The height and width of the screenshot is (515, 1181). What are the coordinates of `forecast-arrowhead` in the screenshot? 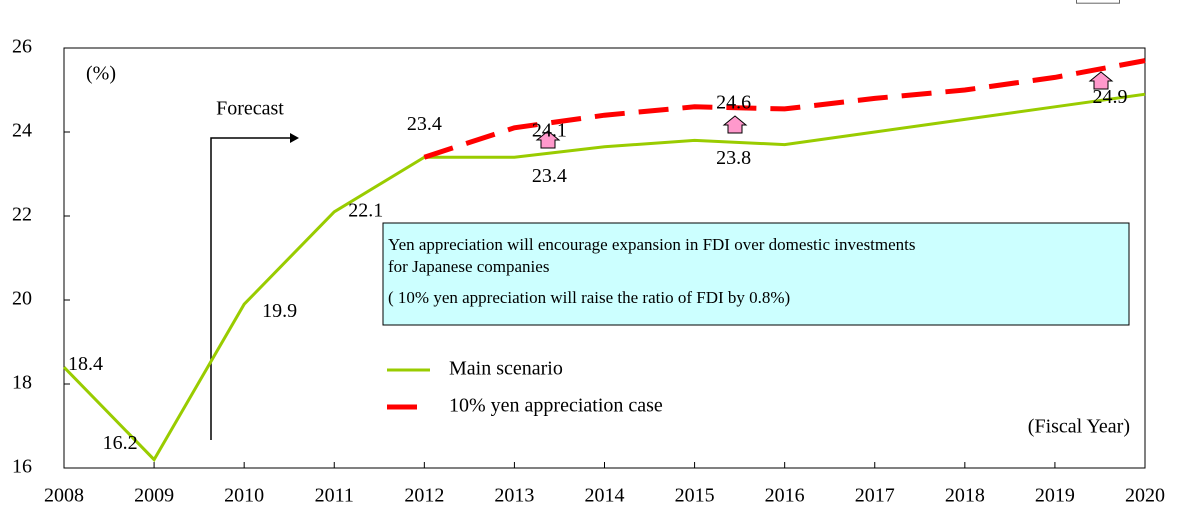 It's located at (294, 138).